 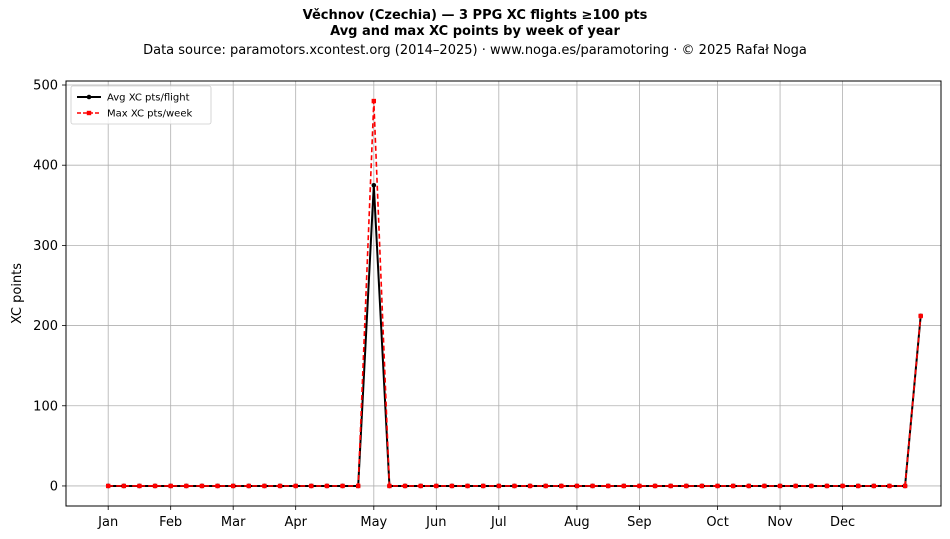 What do you see at coordinates (639, 522) in the screenshot?
I see `x-tick-label: Sep` at bounding box center [639, 522].